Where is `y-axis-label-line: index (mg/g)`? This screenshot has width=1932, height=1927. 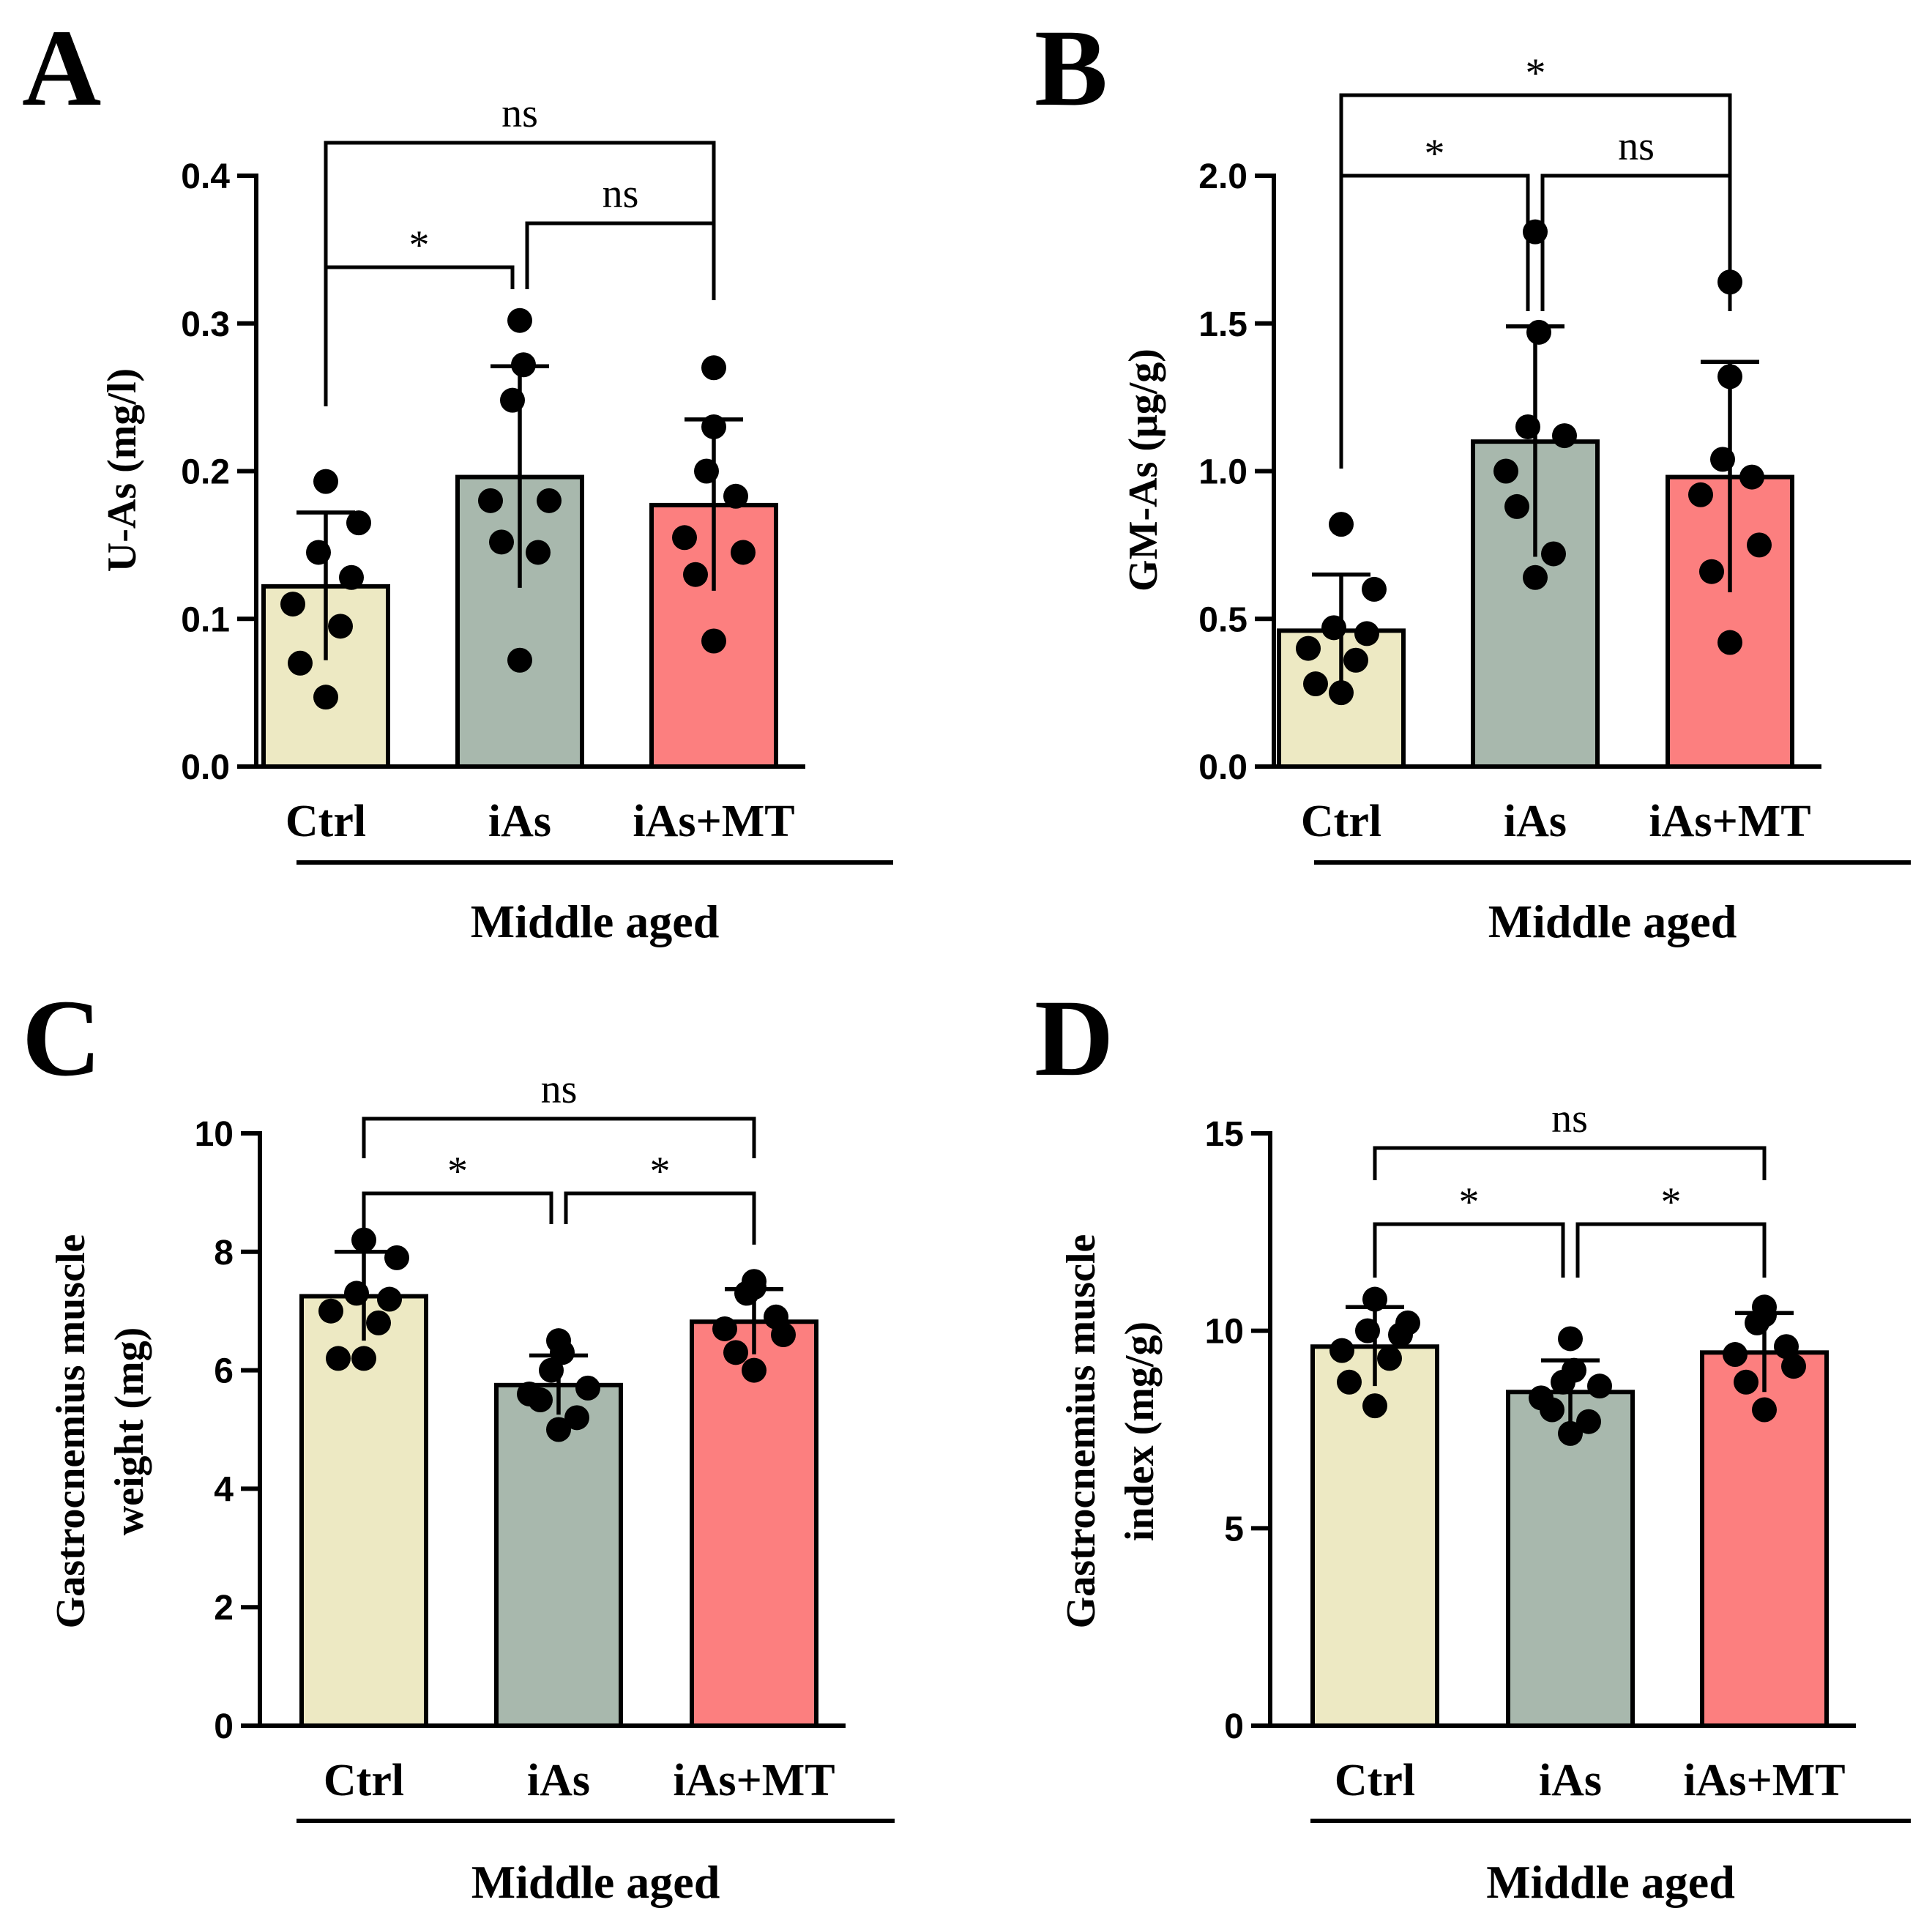
y-axis-label-line: index (mg/g) is located at coordinates (1140, 1431).